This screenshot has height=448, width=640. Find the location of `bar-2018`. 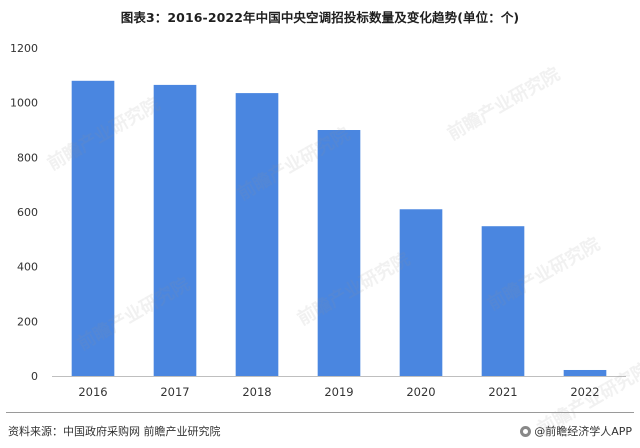

bar-2018 is located at coordinates (257, 234).